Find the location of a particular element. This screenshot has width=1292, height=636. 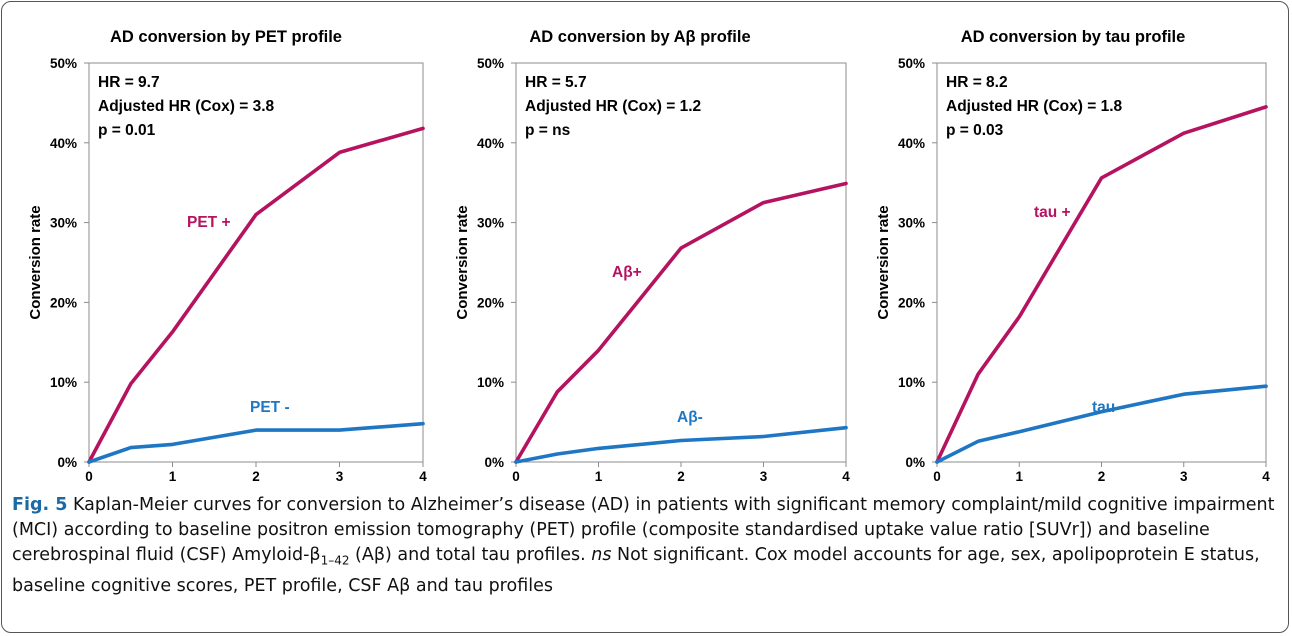

chart-title: AD conversion by PET profile is located at coordinates (226, 37).